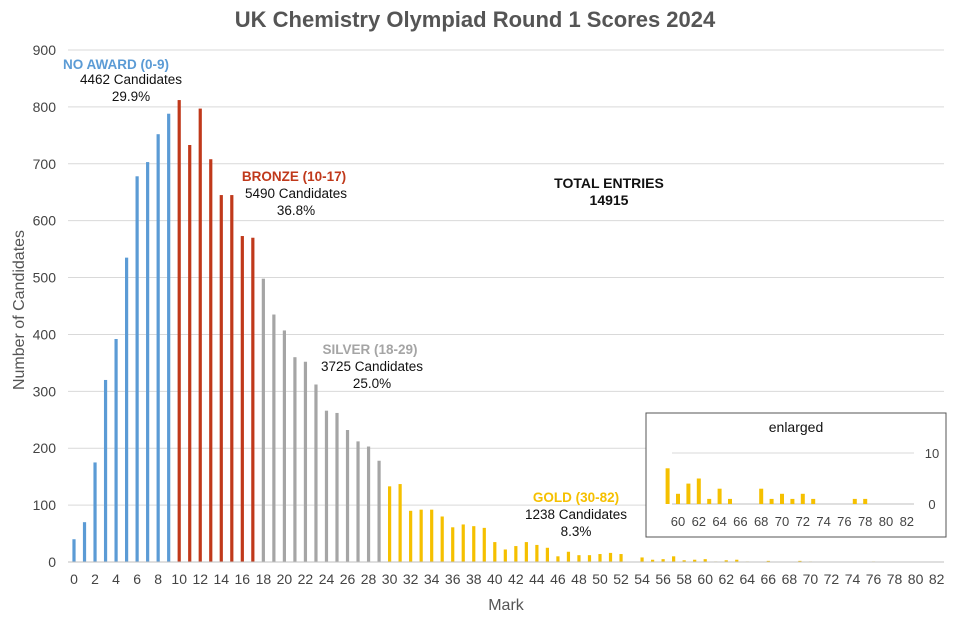 The height and width of the screenshot is (622, 954). I want to click on annotation-bronze: BRONZE (10-17) 5490 Candidates 36.8%, so click(294, 193).